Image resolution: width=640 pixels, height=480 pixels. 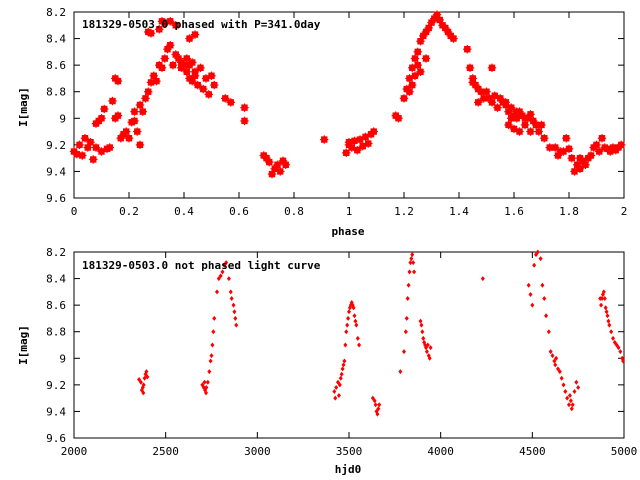 I want to click on x-tick-label: 1.8, so click(x=569, y=211).